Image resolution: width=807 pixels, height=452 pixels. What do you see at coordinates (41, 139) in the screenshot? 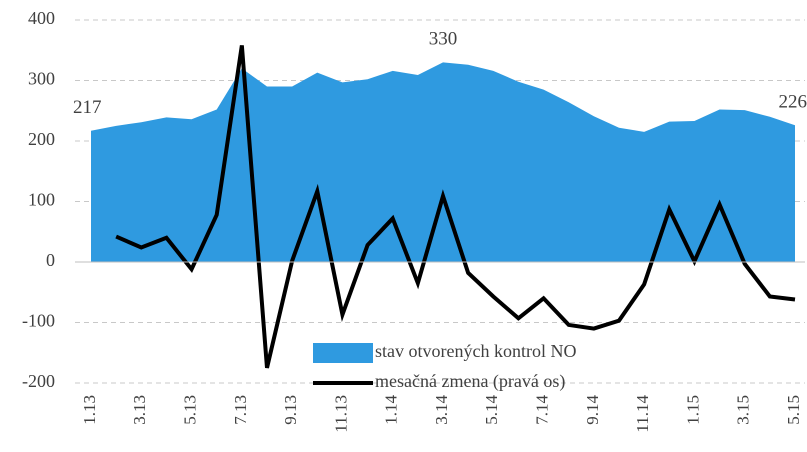
I see `y-tick-label: 200` at bounding box center [41, 139].